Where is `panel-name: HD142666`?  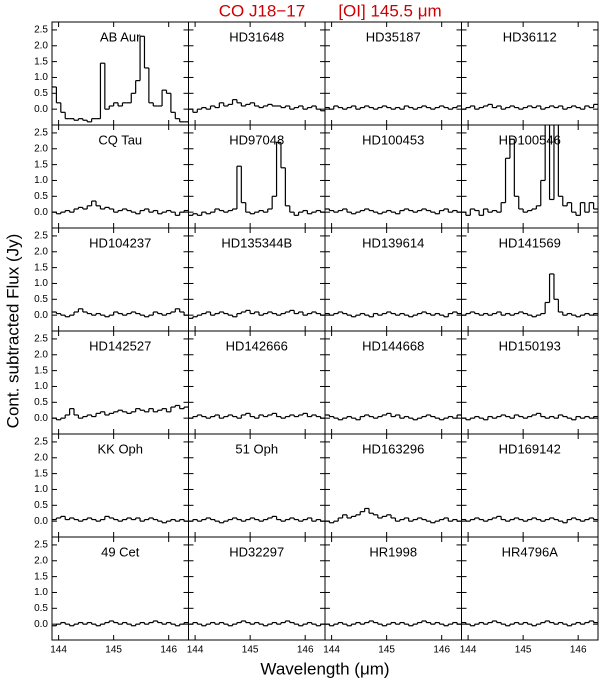
panel-name: HD142666 is located at coordinates (257, 345).